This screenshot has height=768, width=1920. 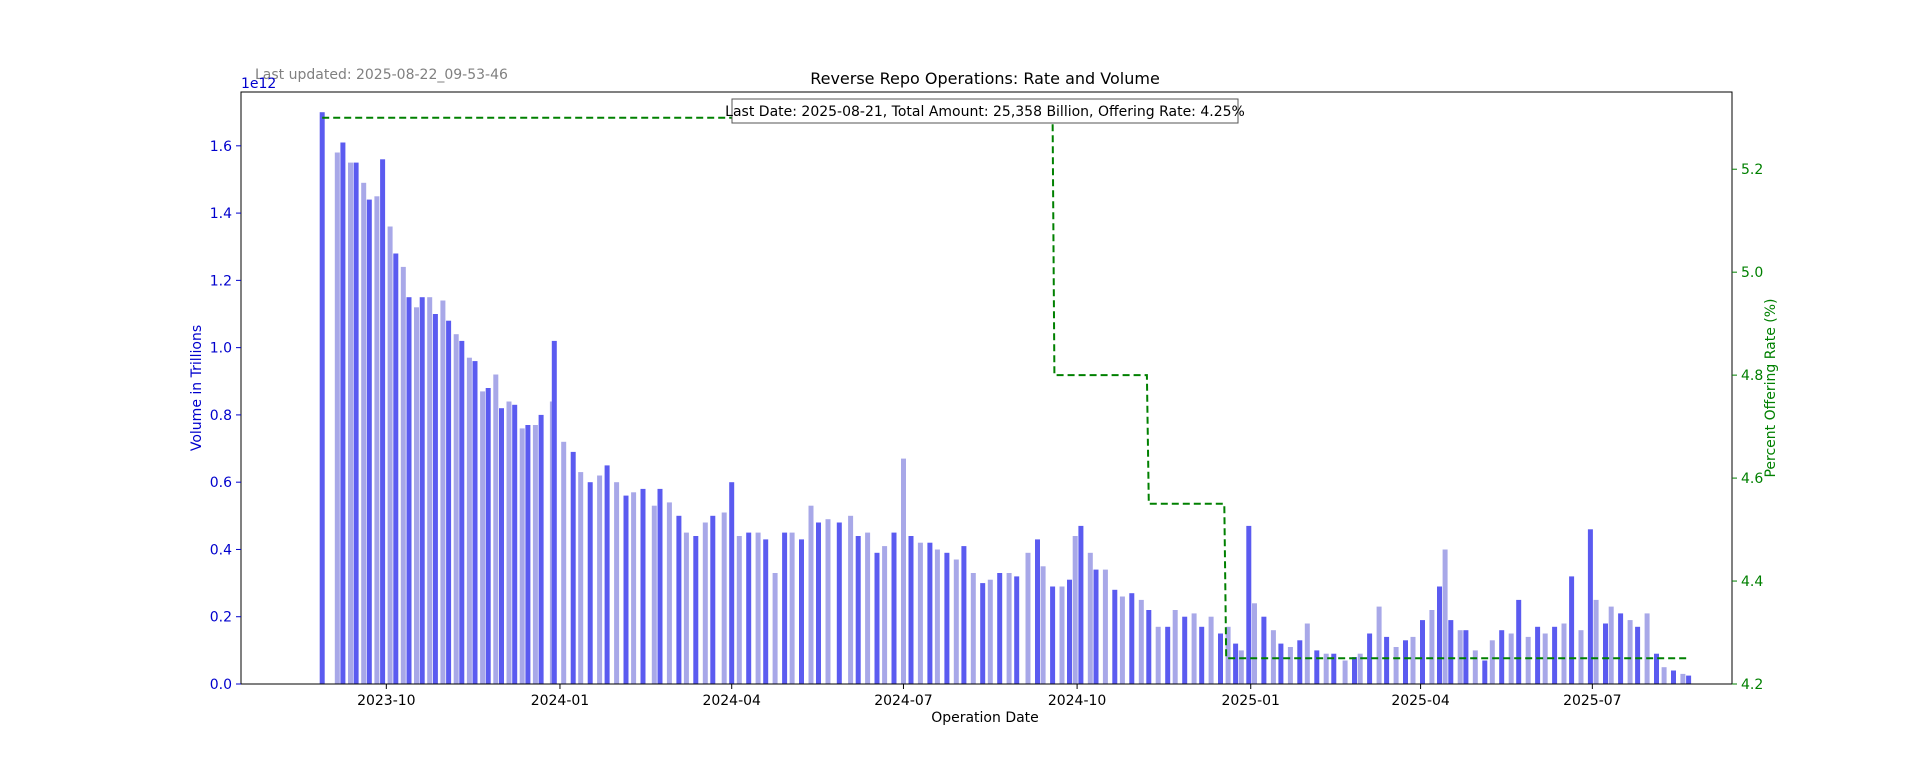 What do you see at coordinates (1420, 701) in the screenshot?
I see `x-tick-label: 2025-04` at bounding box center [1420, 701].